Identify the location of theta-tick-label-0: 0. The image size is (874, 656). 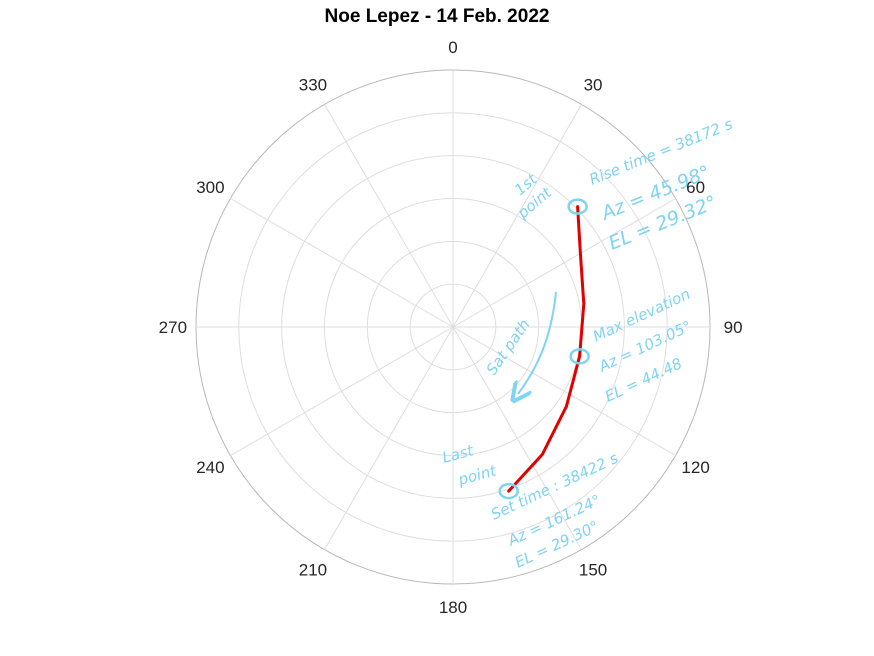
(452, 47).